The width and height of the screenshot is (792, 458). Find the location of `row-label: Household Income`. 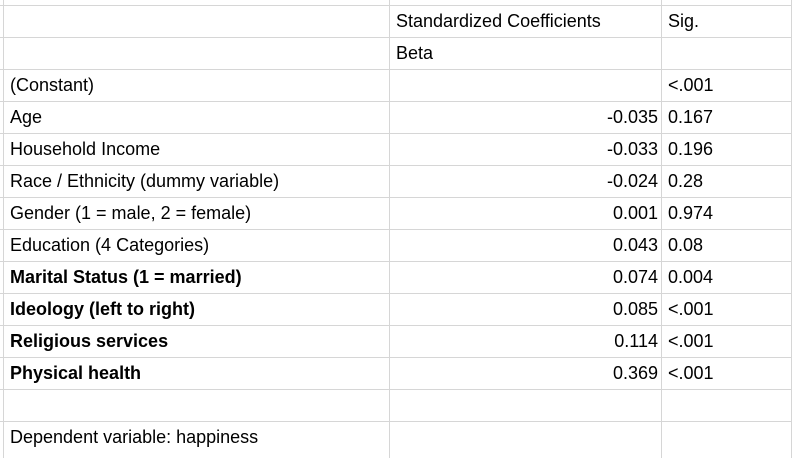

row-label: Household Income is located at coordinates (85, 149).